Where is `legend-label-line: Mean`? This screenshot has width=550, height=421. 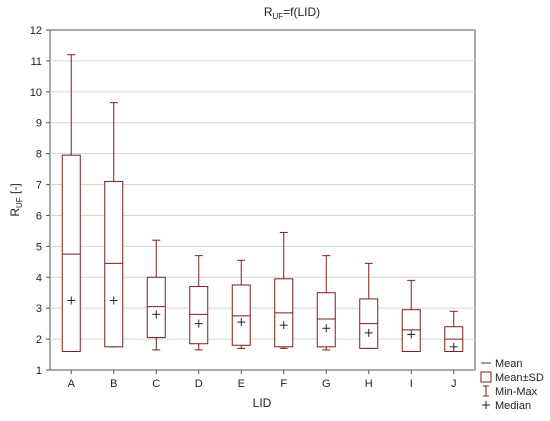 legend-label-line: Mean is located at coordinates (509, 364).